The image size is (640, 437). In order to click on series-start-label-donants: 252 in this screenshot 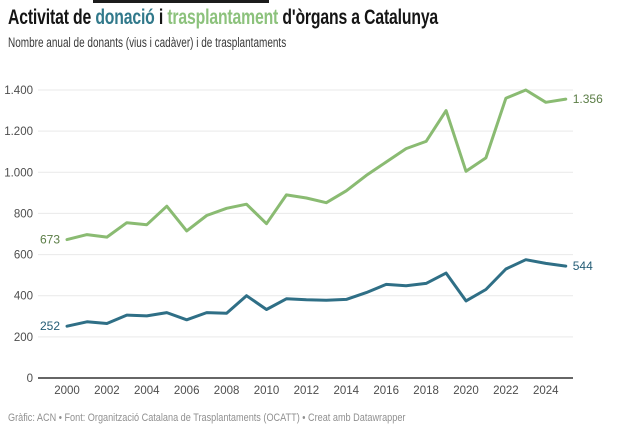, I will do `click(50, 326)`.